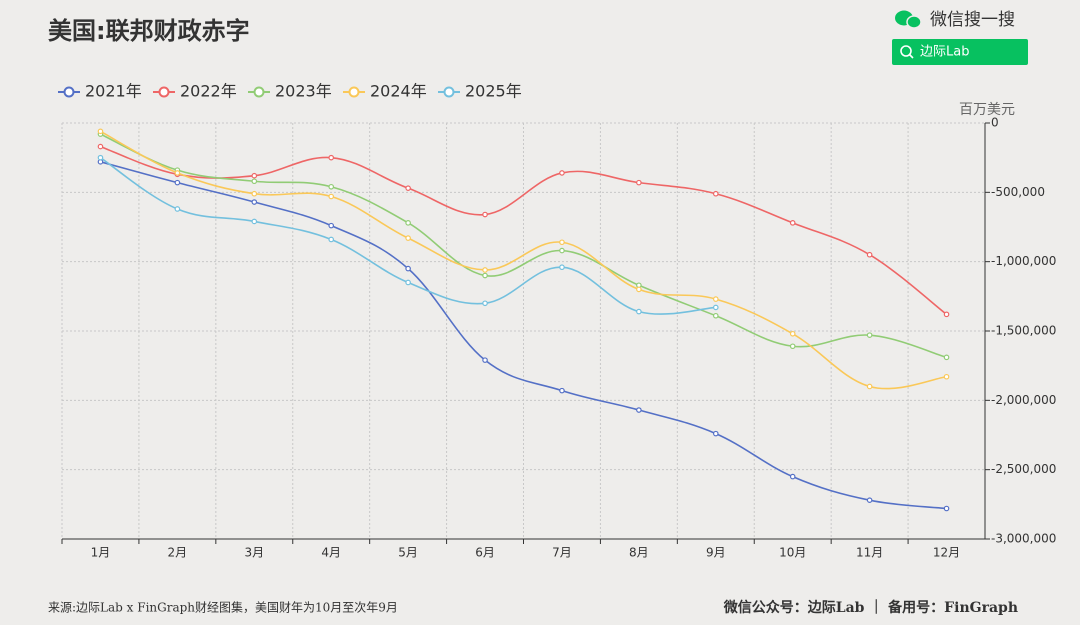  Describe the element at coordinates (149, 31) in the screenshot. I see `chart-title: 美国:联邦财政赤字` at that location.